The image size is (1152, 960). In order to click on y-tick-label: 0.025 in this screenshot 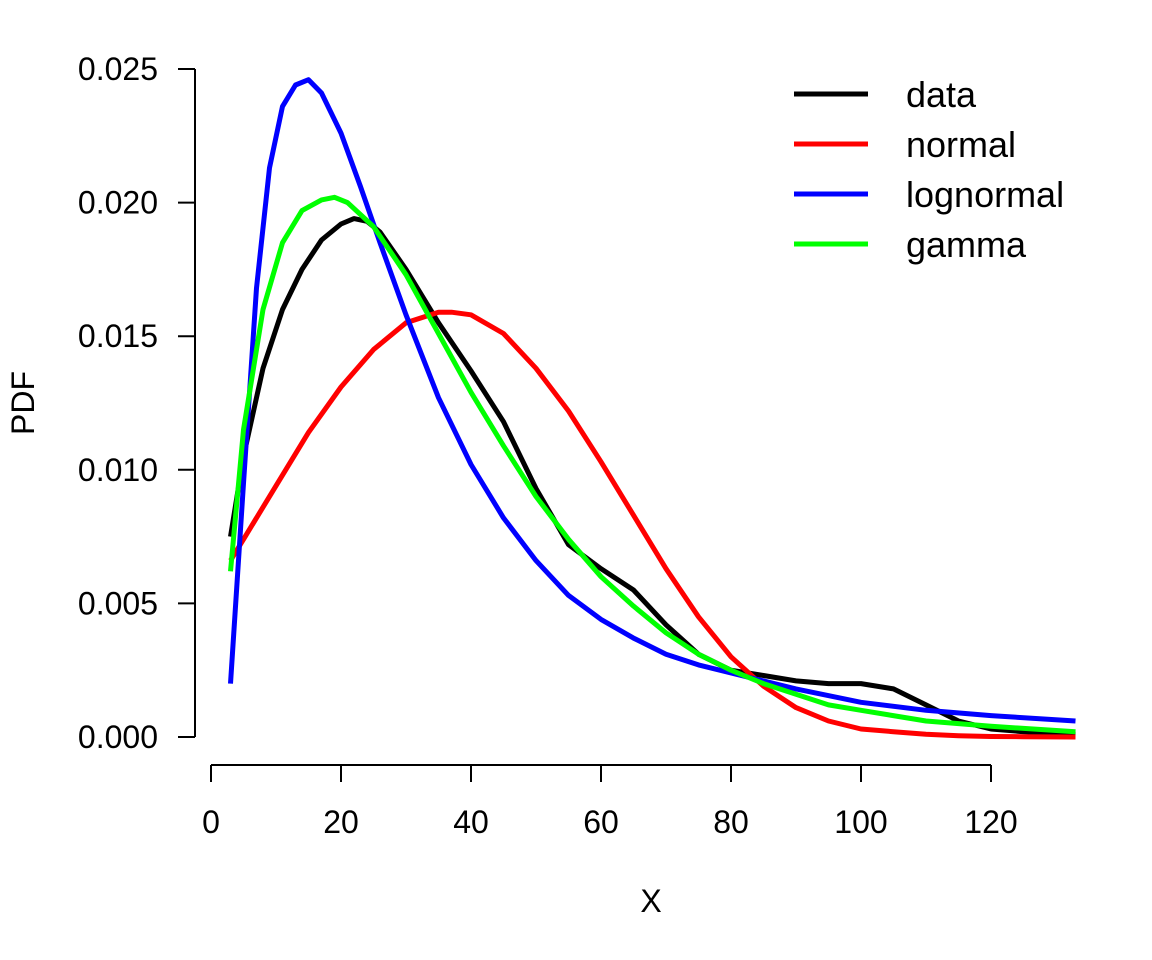, I will do `click(118, 69)`.